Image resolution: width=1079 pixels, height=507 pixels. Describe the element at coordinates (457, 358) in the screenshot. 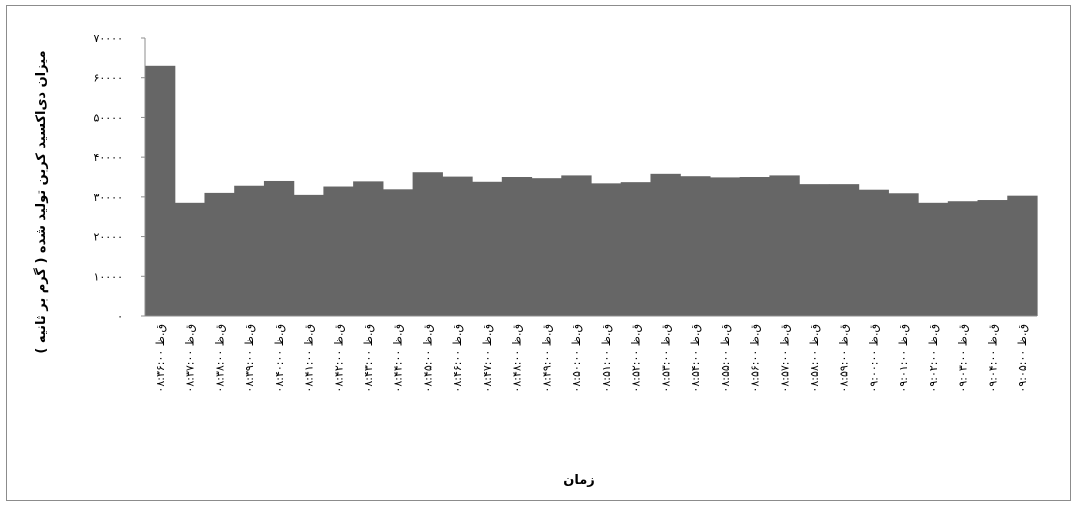

I see `x-tick-label: ۰۸:۴۶:۰۰ ق.ظ` at that location.